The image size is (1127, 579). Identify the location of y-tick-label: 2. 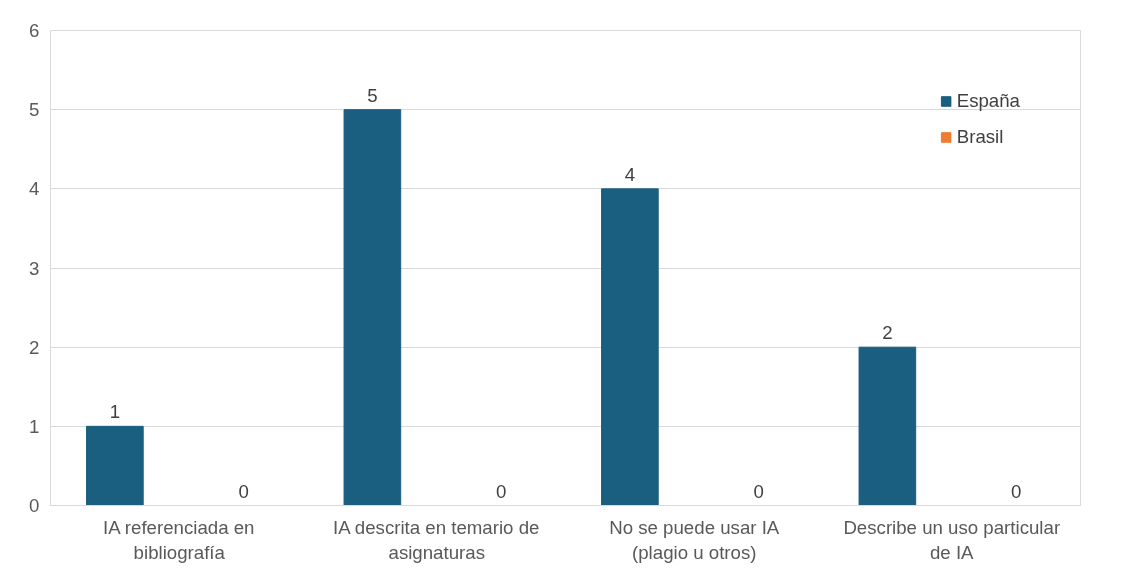
(34, 347).